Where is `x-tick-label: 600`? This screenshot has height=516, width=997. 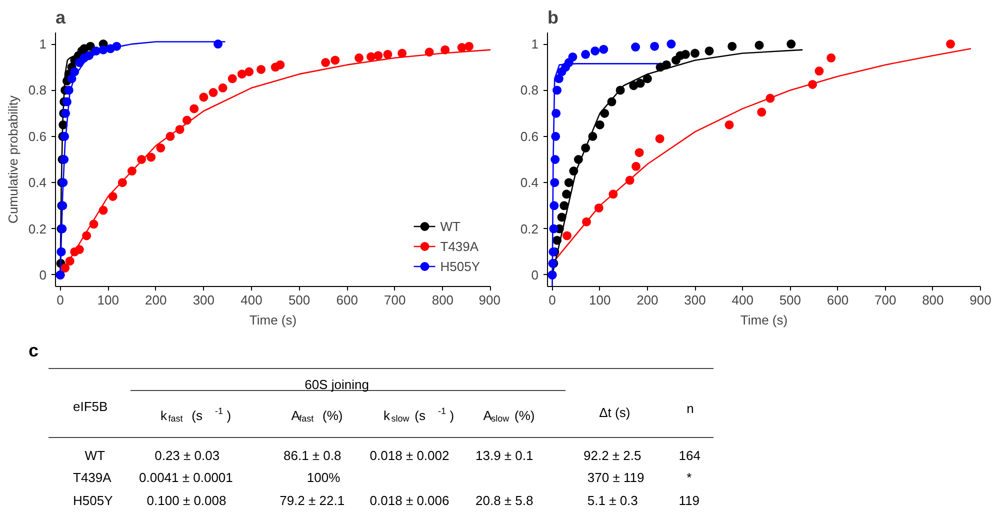
x-tick-label: 600 is located at coordinates (347, 300).